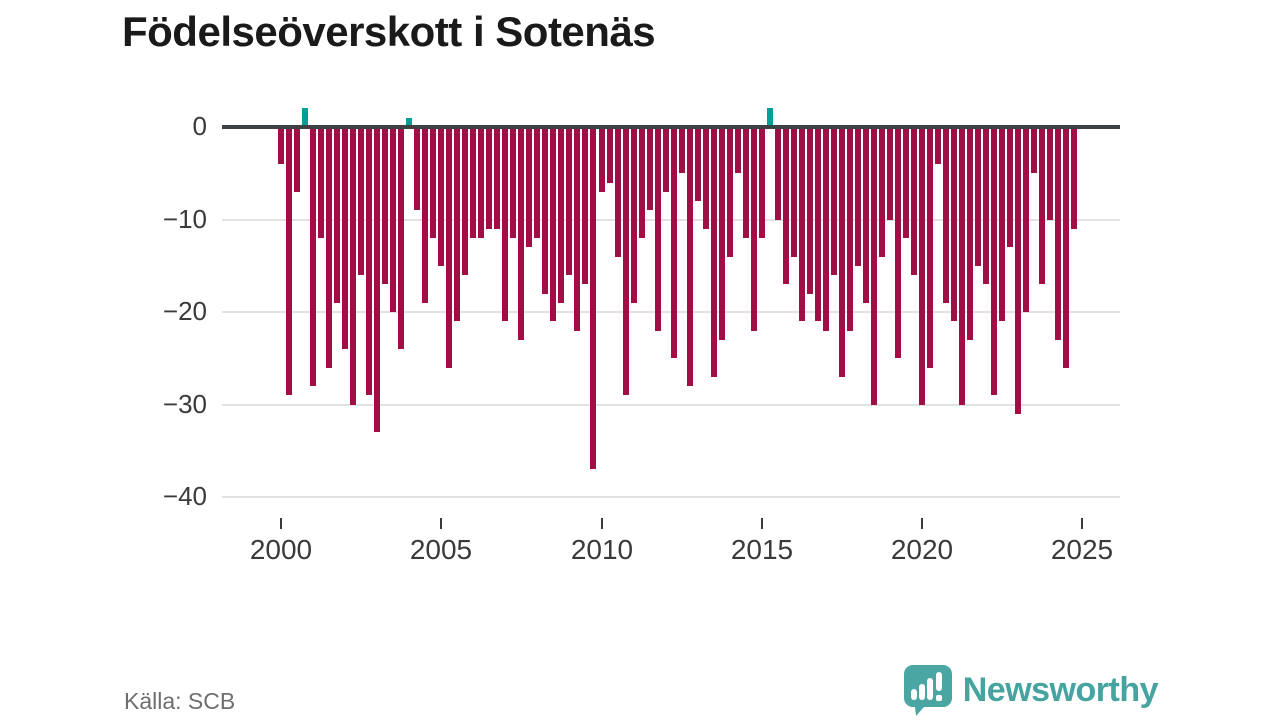  Describe the element at coordinates (180, 701) in the screenshot. I see `source-label: Källa: SCB` at that location.